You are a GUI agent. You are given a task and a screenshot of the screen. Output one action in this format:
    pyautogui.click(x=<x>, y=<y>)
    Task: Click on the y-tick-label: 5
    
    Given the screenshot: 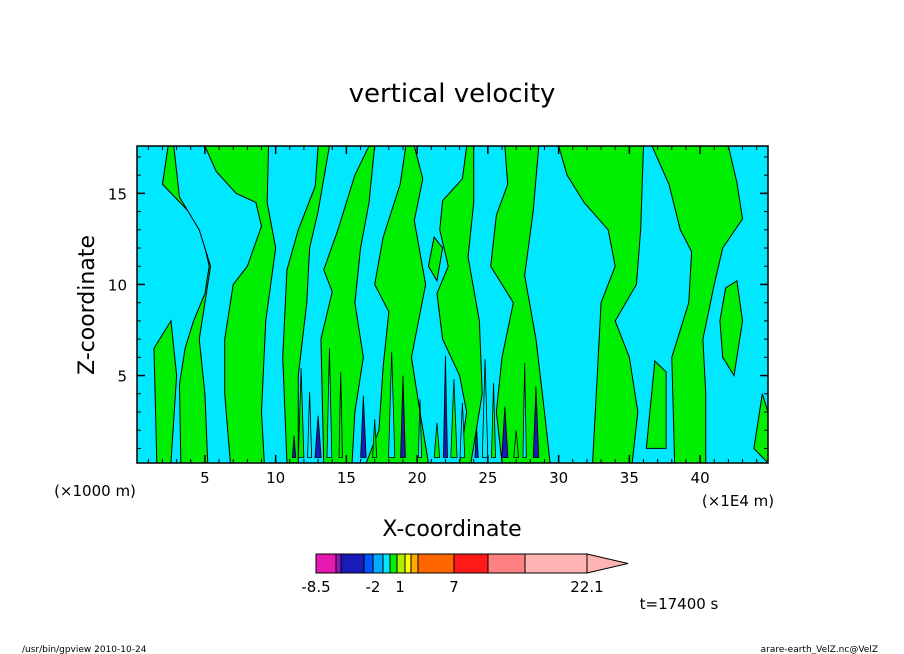 What is the action you would take?
    pyautogui.click(x=122, y=377)
    